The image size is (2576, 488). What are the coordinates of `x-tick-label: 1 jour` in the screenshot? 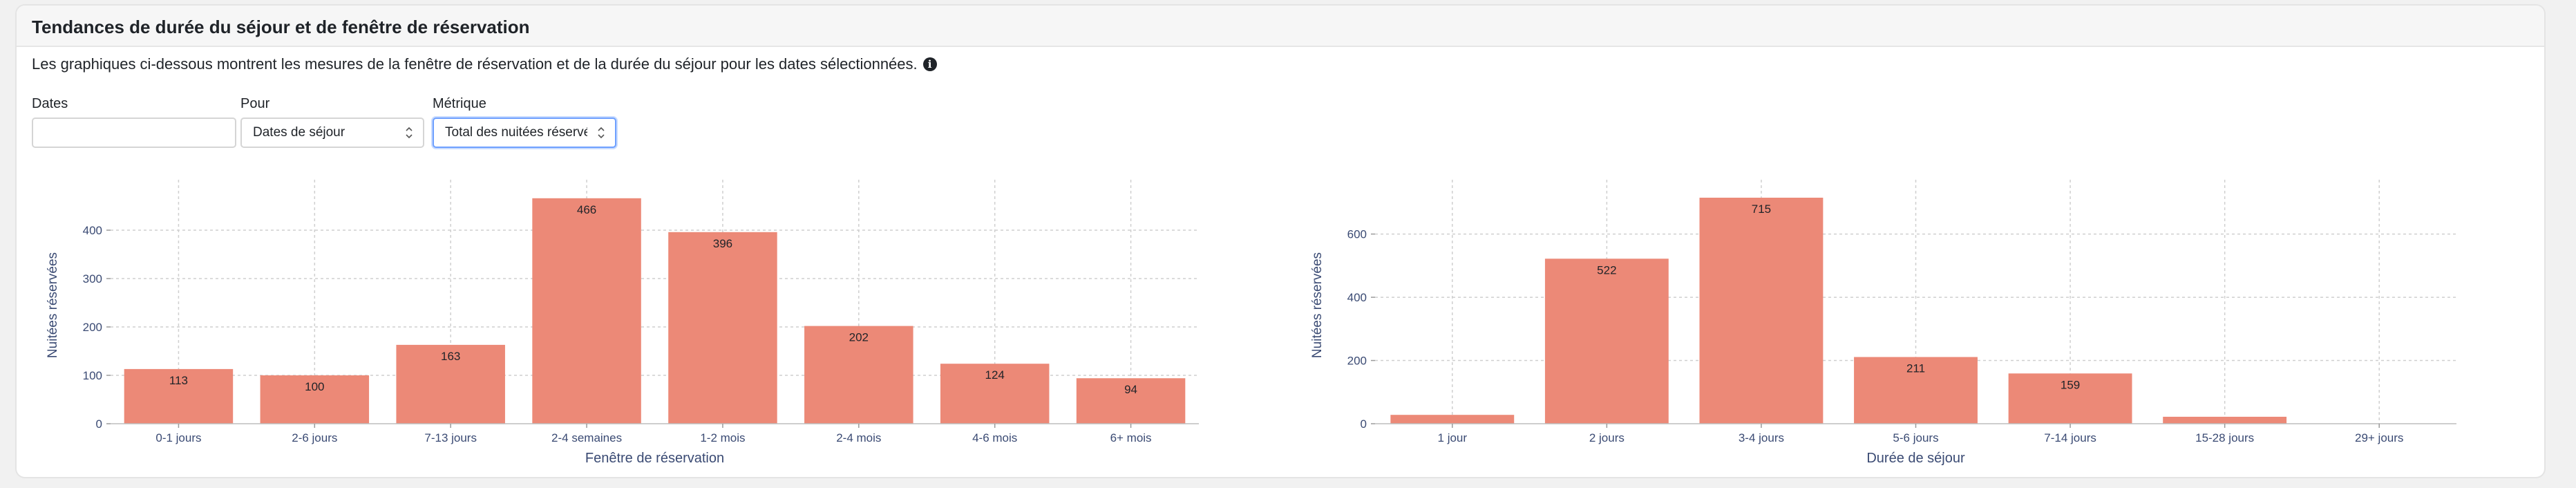 It's located at (1453, 437).